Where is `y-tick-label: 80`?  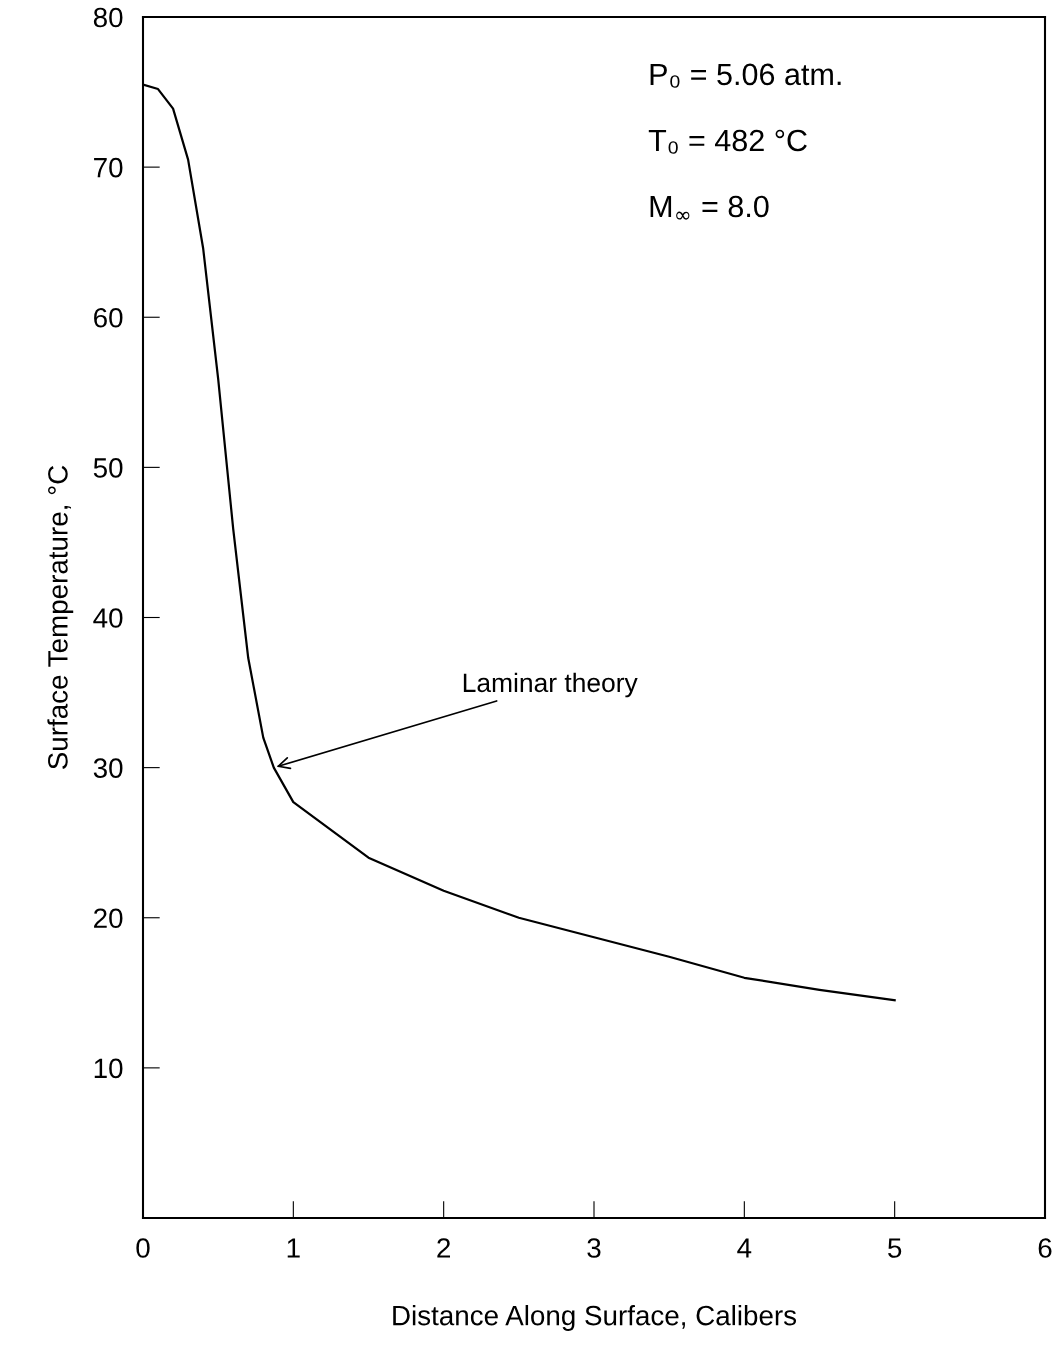 y-tick-label: 80 is located at coordinates (108, 17).